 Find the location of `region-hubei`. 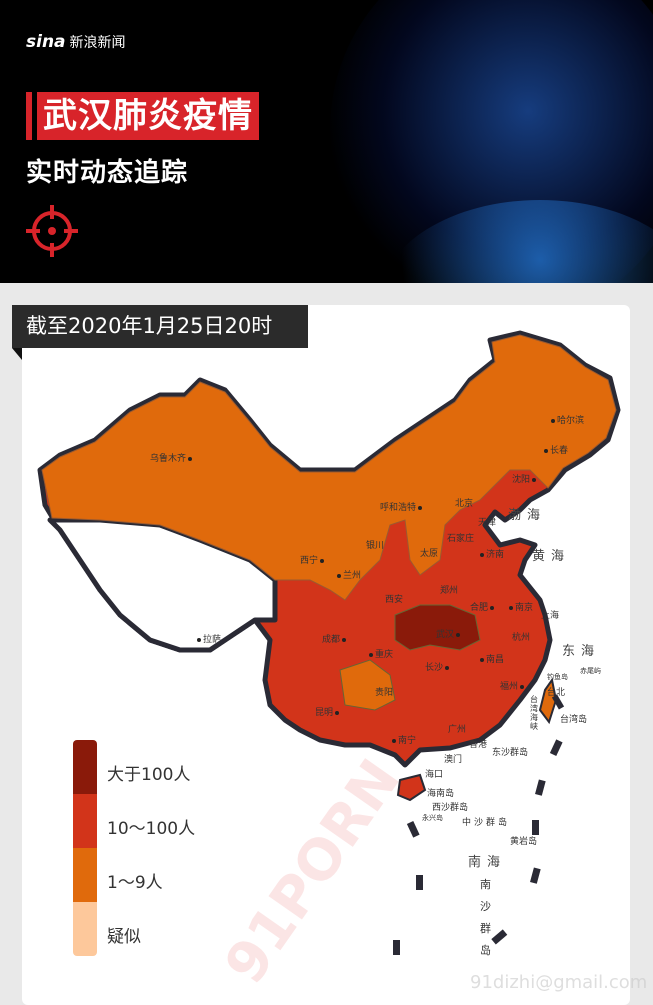

region-hubei is located at coordinates (437, 627).